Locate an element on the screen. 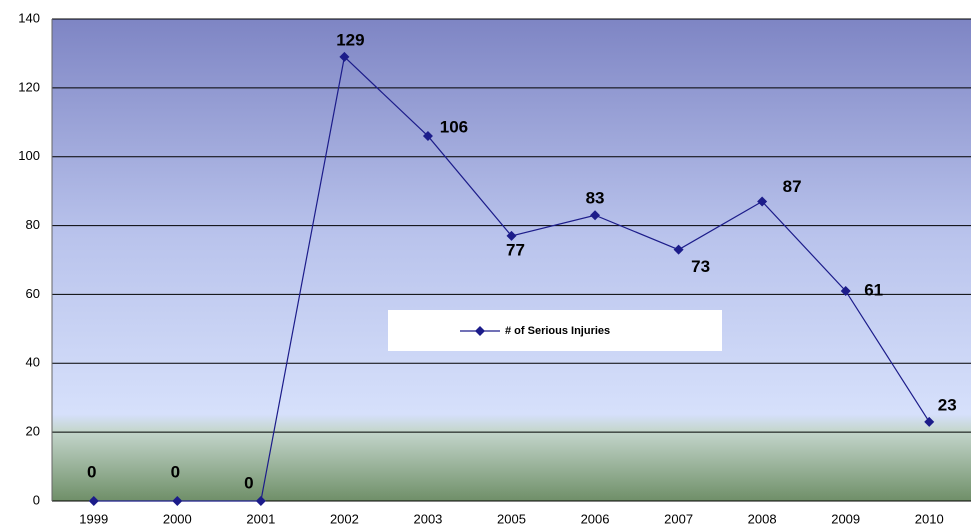 The image size is (971, 529). y-tick-label: 120 is located at coordinates (29, 86).